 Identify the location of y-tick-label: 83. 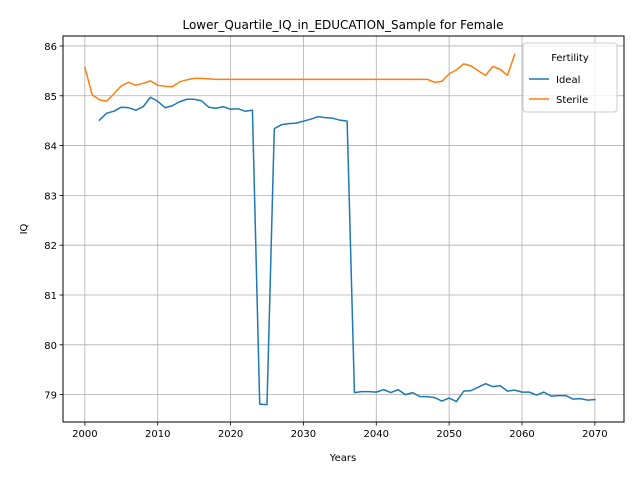
(50, 196).